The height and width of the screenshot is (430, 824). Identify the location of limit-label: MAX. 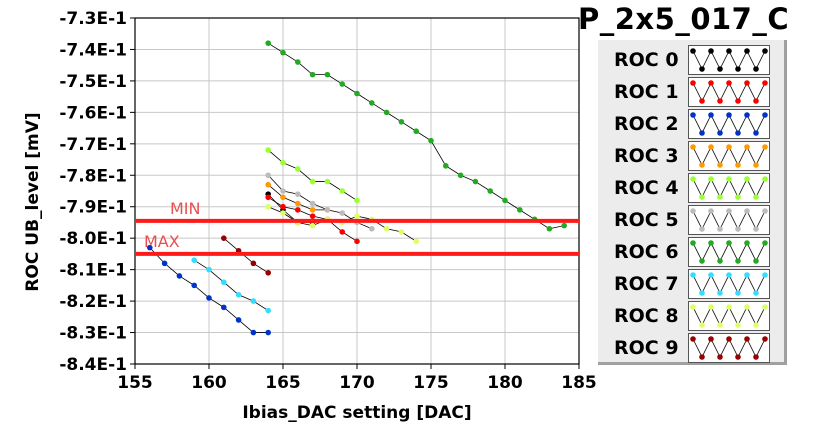
(162, 241).